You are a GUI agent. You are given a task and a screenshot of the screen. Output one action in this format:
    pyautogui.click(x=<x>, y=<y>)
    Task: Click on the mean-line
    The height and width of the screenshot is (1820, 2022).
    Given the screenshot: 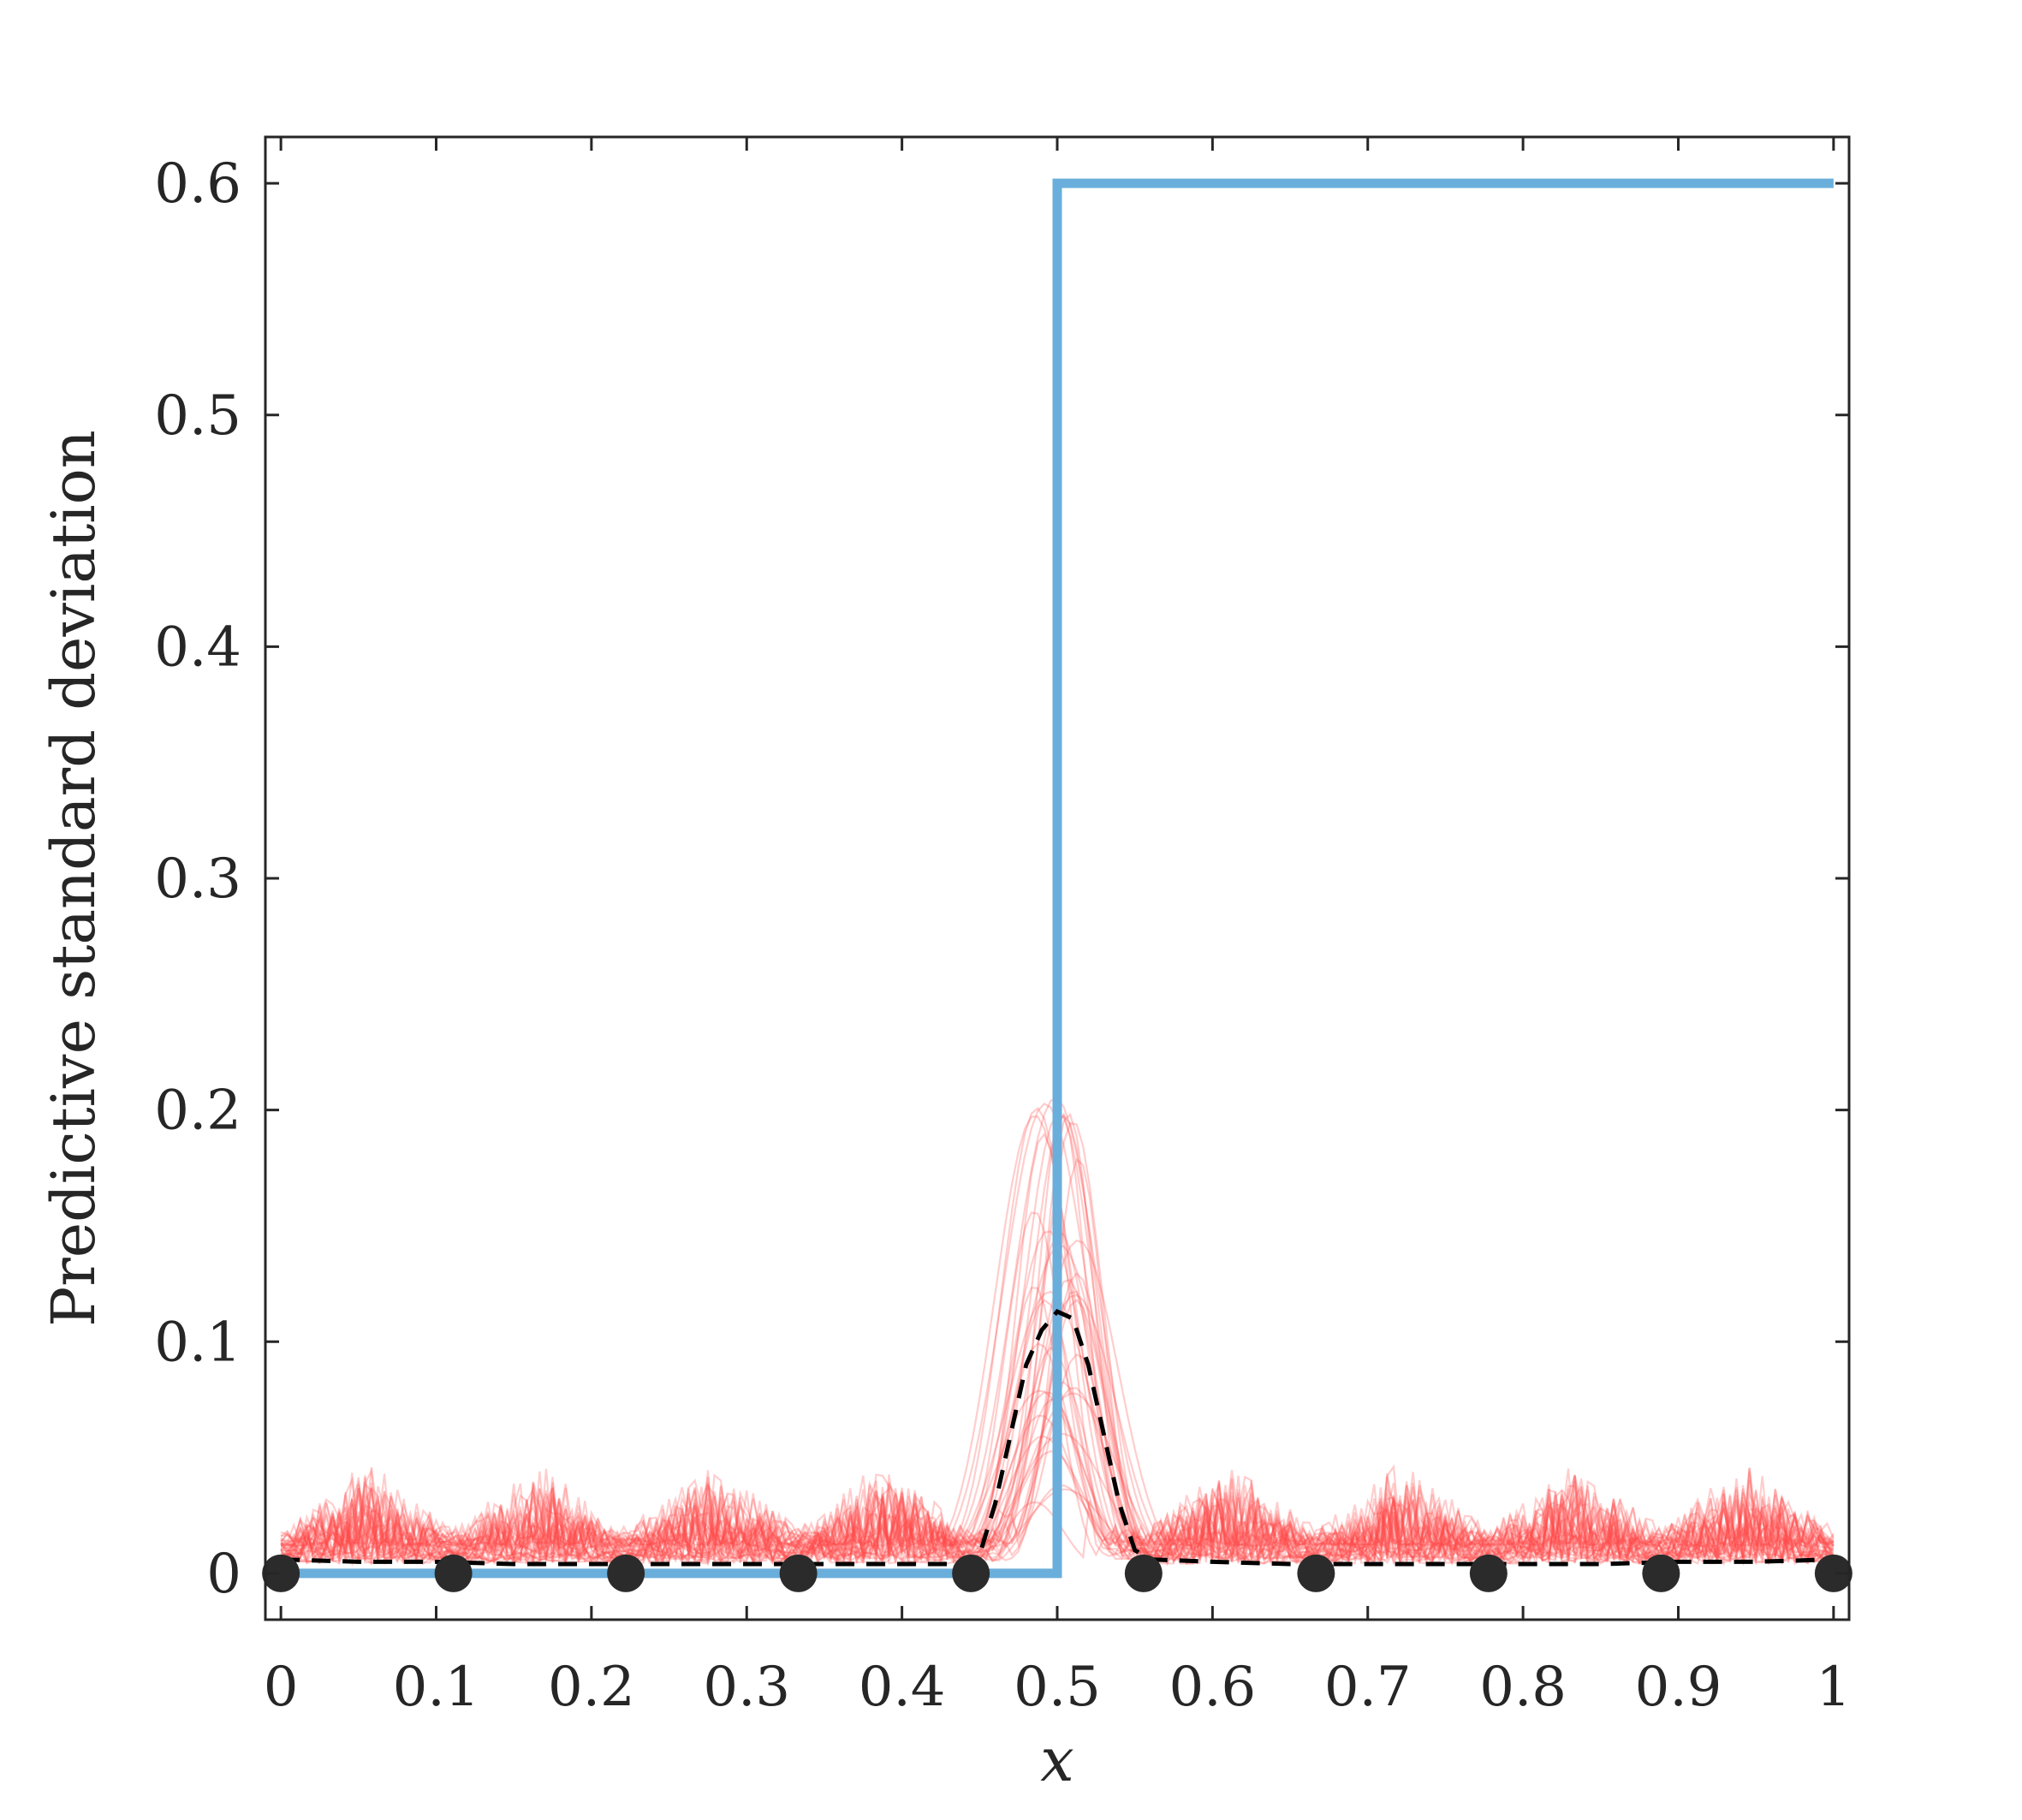 What is the action you would take?
    pyautogui.click(x=1057, y=1438)
    